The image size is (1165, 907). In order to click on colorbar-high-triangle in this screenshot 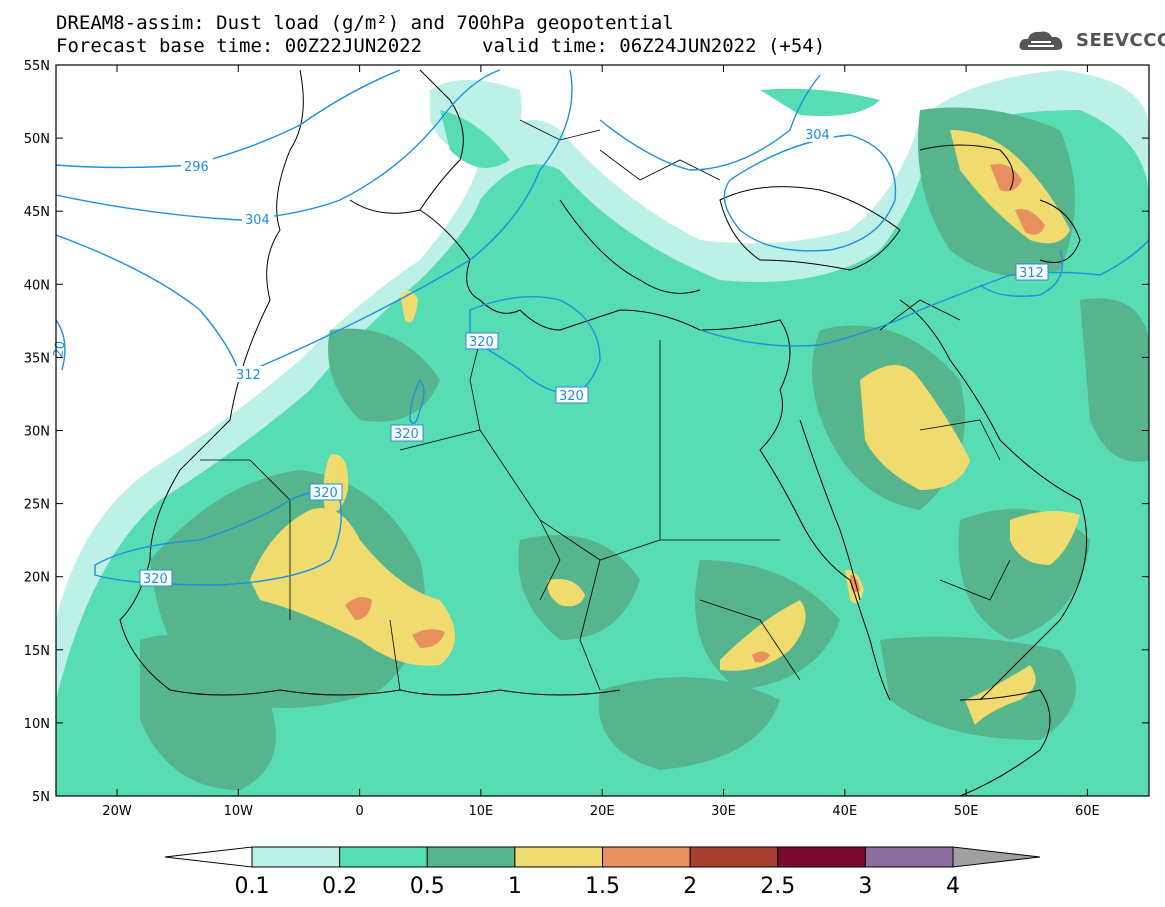, I will do `click(996, 857)`.